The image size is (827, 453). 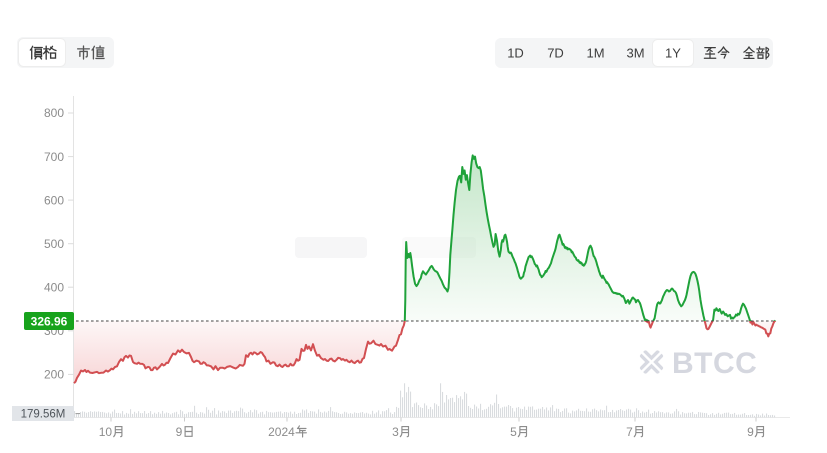 What do you see at coordinates (555, 53) in the screenshot?
I see `svg-text: 7D` at bounding box center [555, 53].